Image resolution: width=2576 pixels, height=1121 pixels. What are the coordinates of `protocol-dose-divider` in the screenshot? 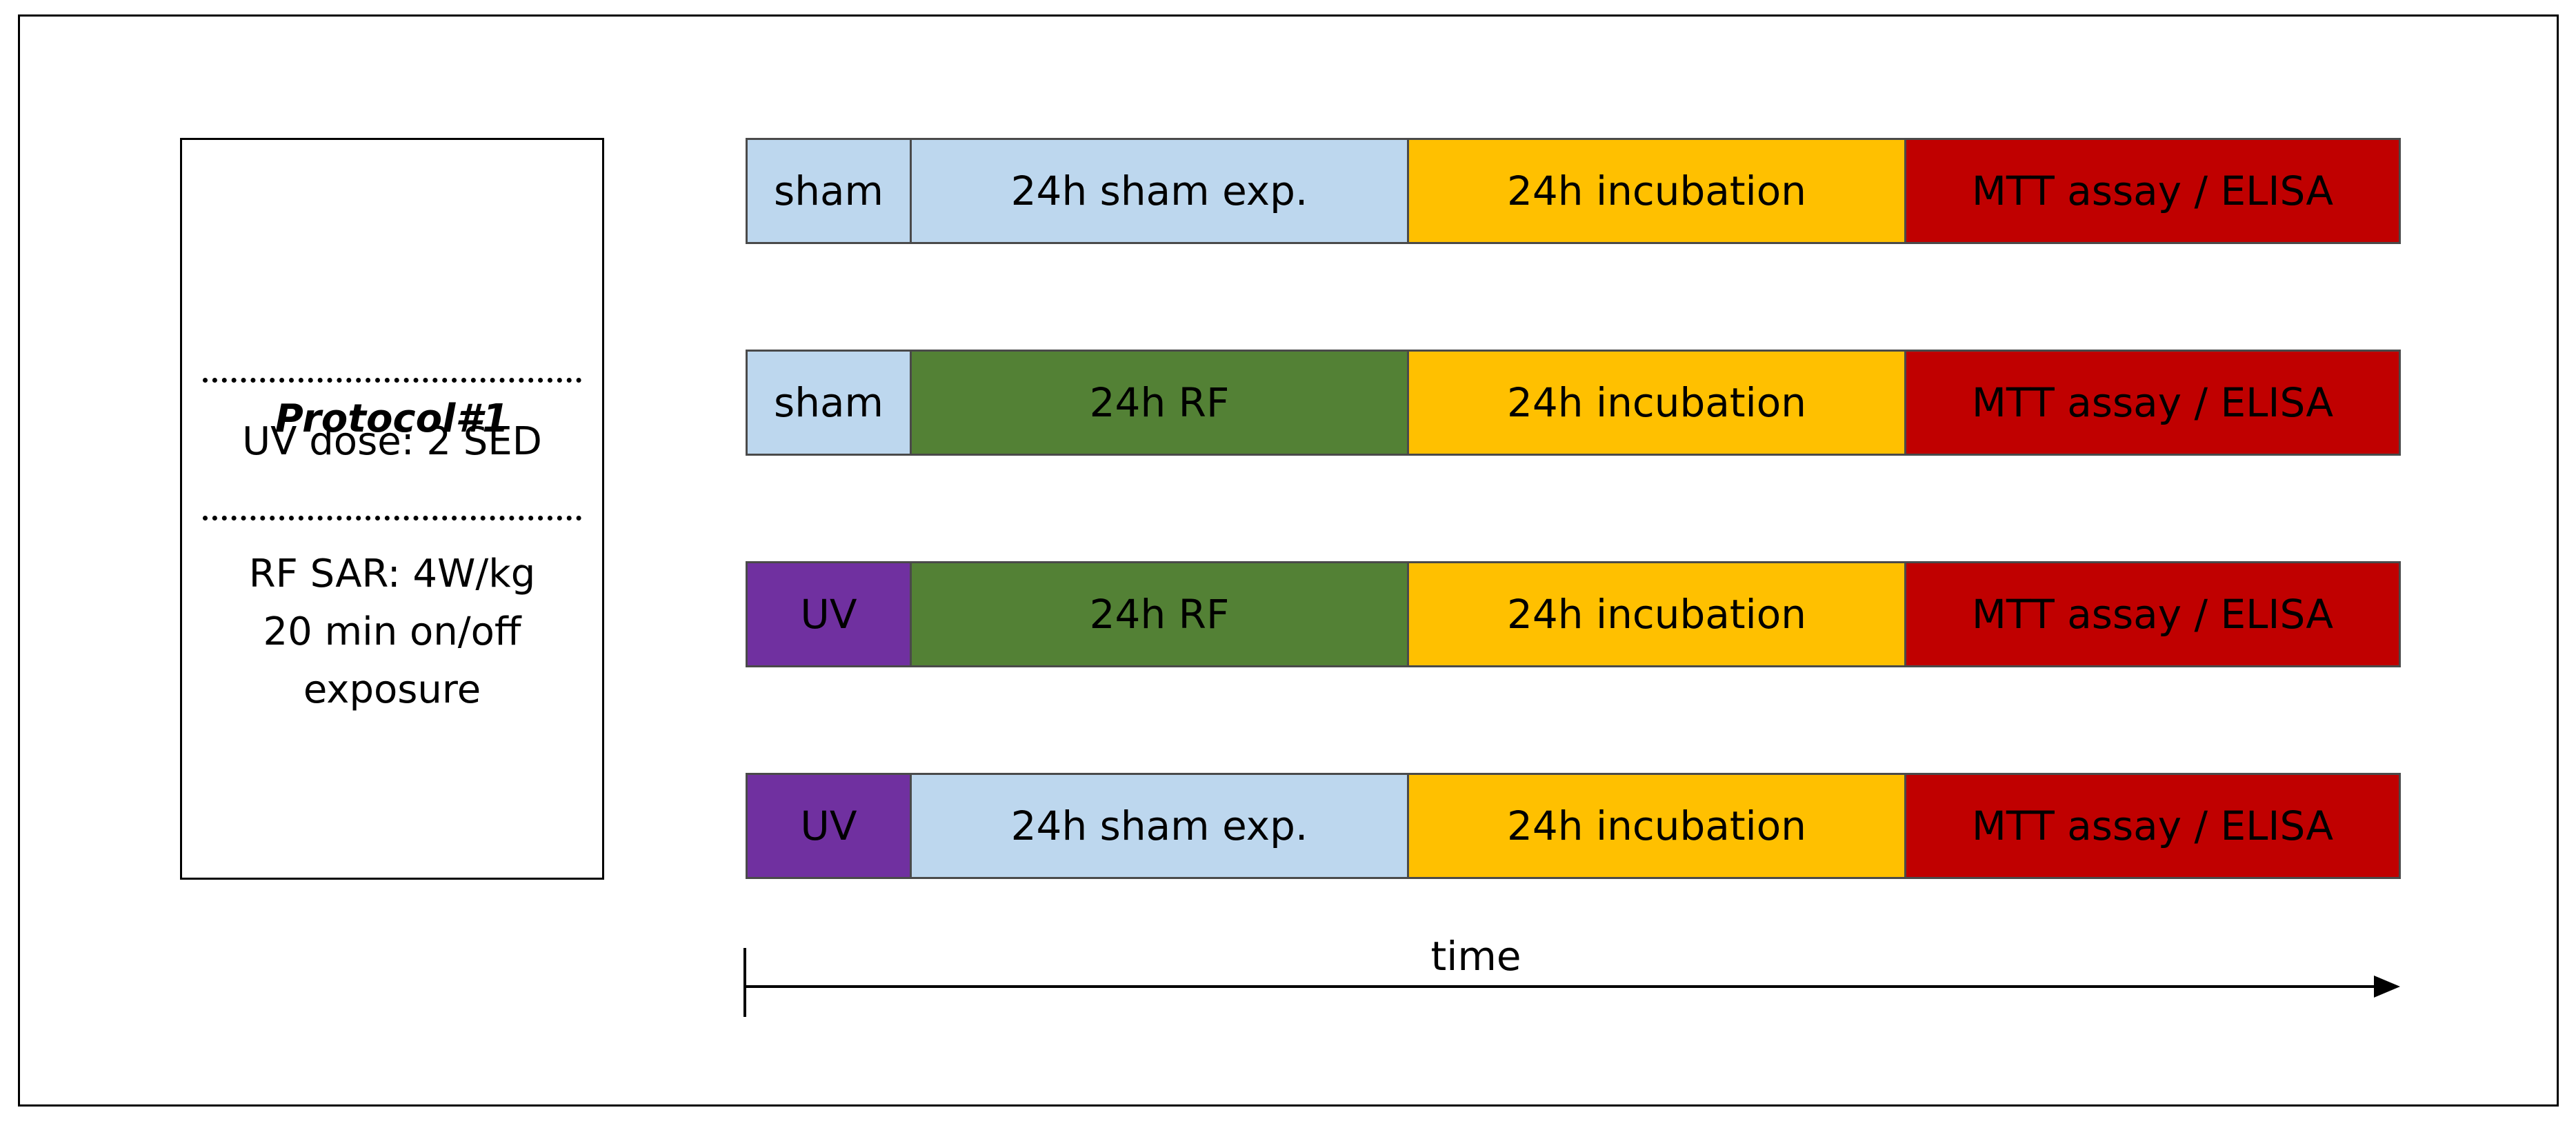 It's located at (392, 518).